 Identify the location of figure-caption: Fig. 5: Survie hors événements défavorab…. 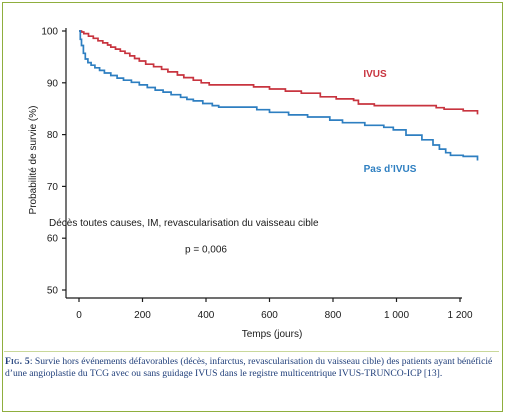
(253, 367).